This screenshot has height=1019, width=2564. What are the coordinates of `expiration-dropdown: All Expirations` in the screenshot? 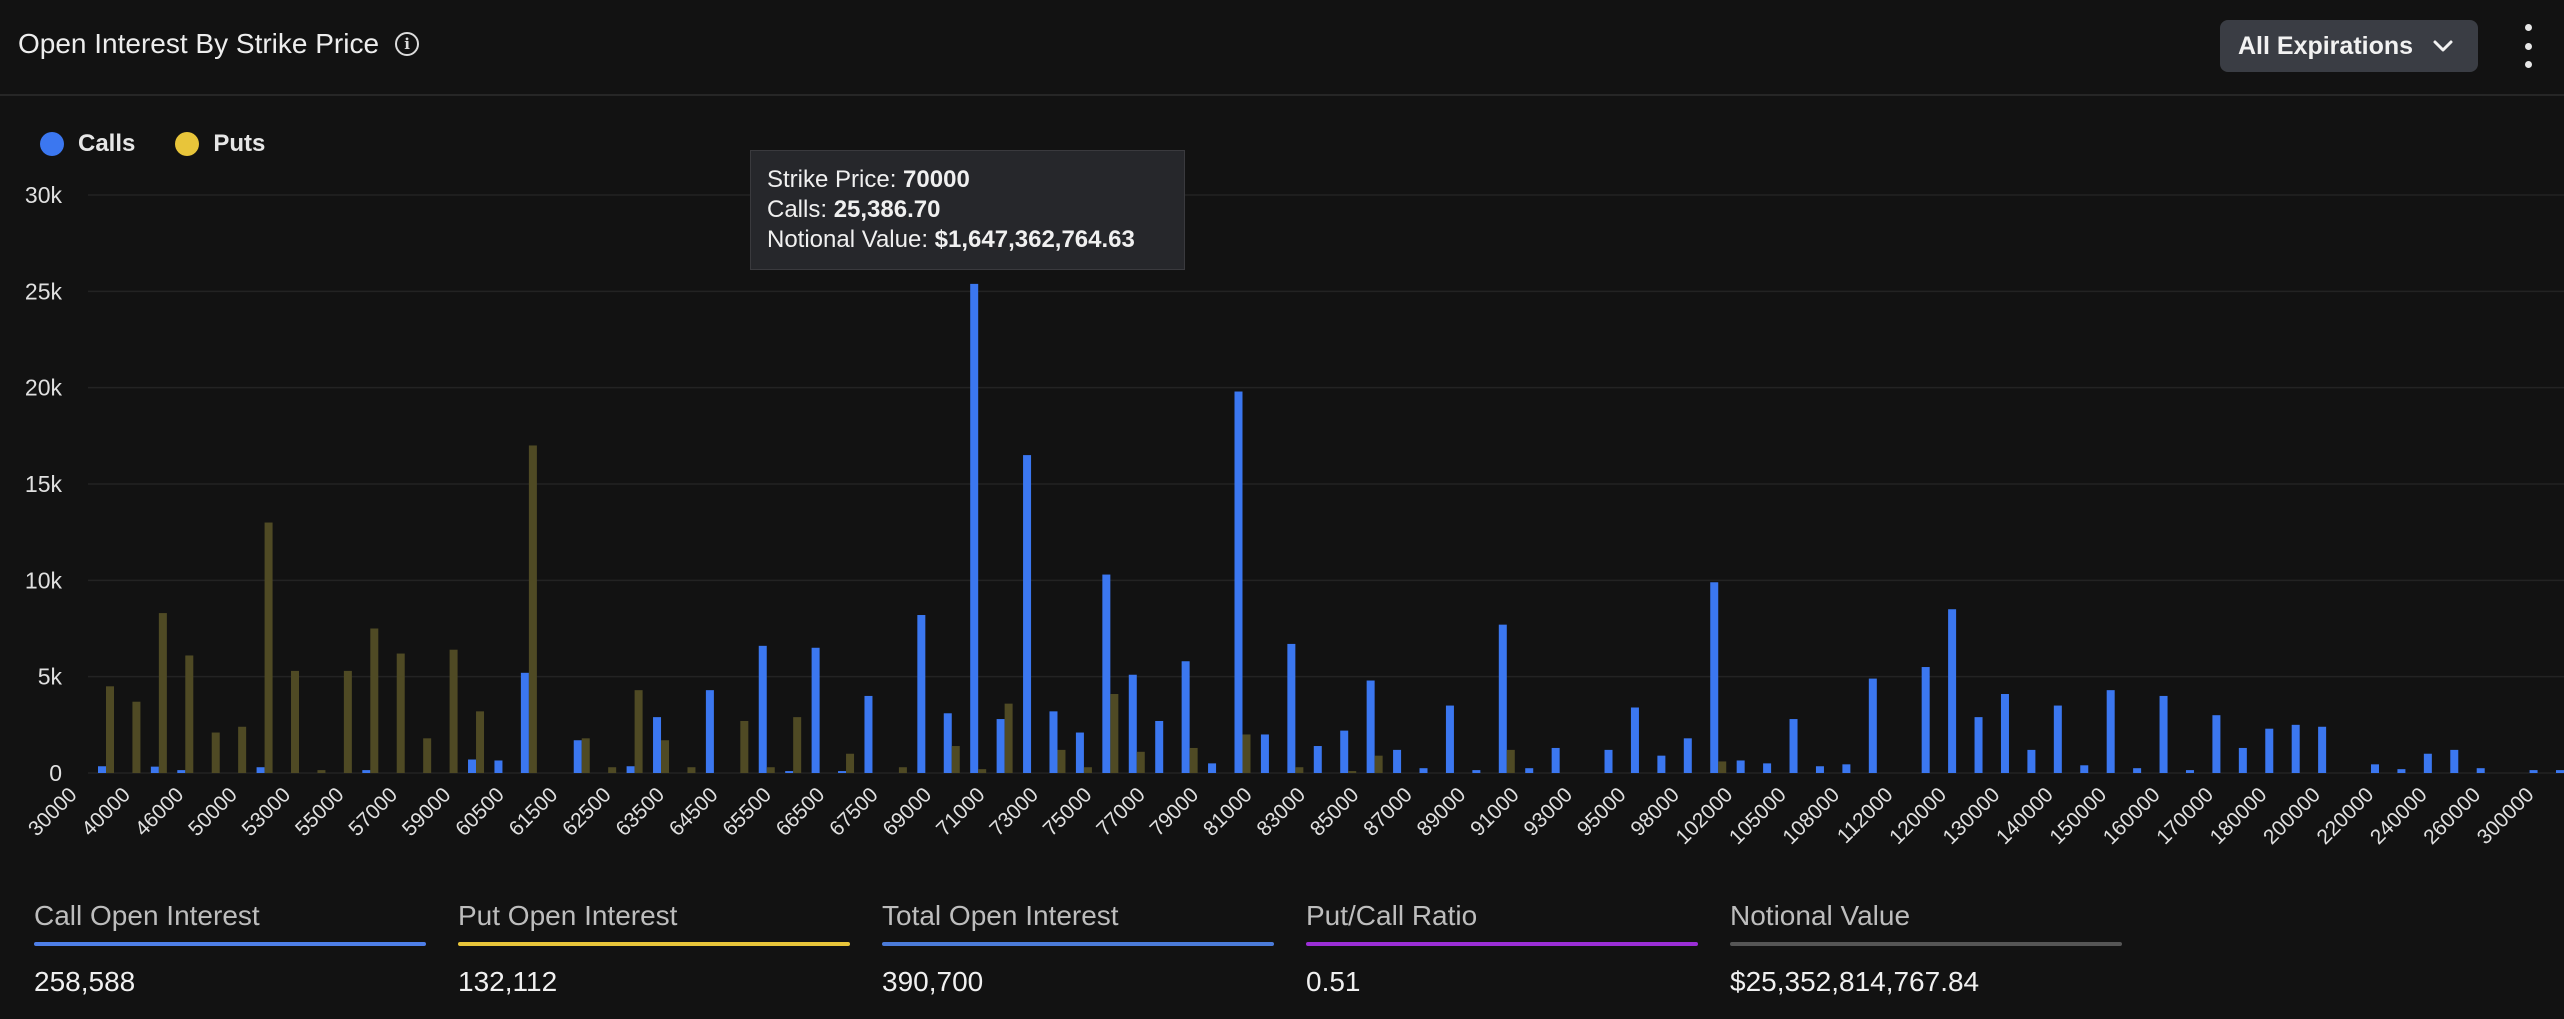 It's located at (2349, 46).